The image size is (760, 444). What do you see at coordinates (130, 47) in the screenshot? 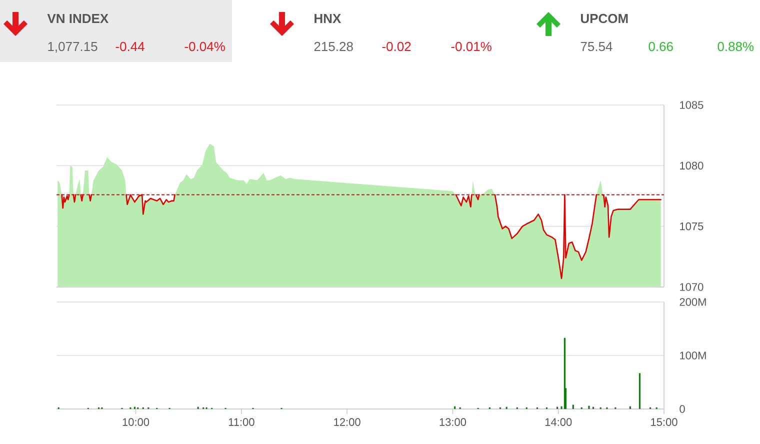
I see `text: -0.44` at bounding box center [130, 47].